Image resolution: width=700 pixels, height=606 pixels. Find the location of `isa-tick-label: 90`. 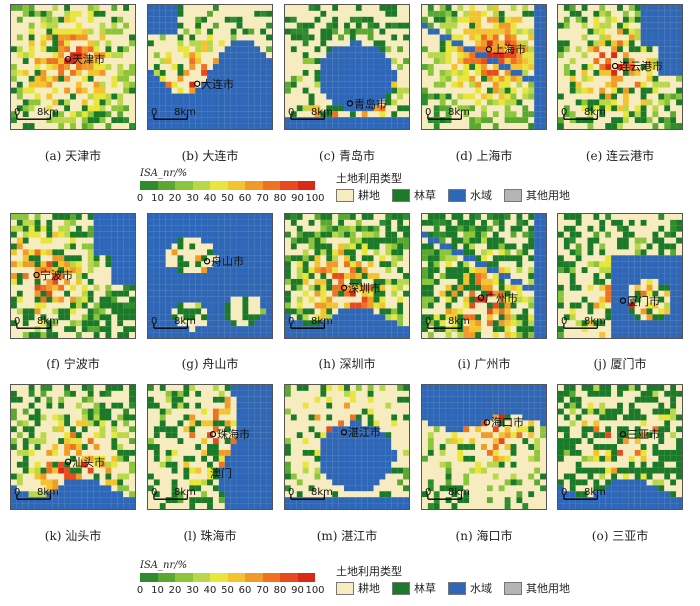

isa-tick-label: 90 is located at coordinates (297, 198).